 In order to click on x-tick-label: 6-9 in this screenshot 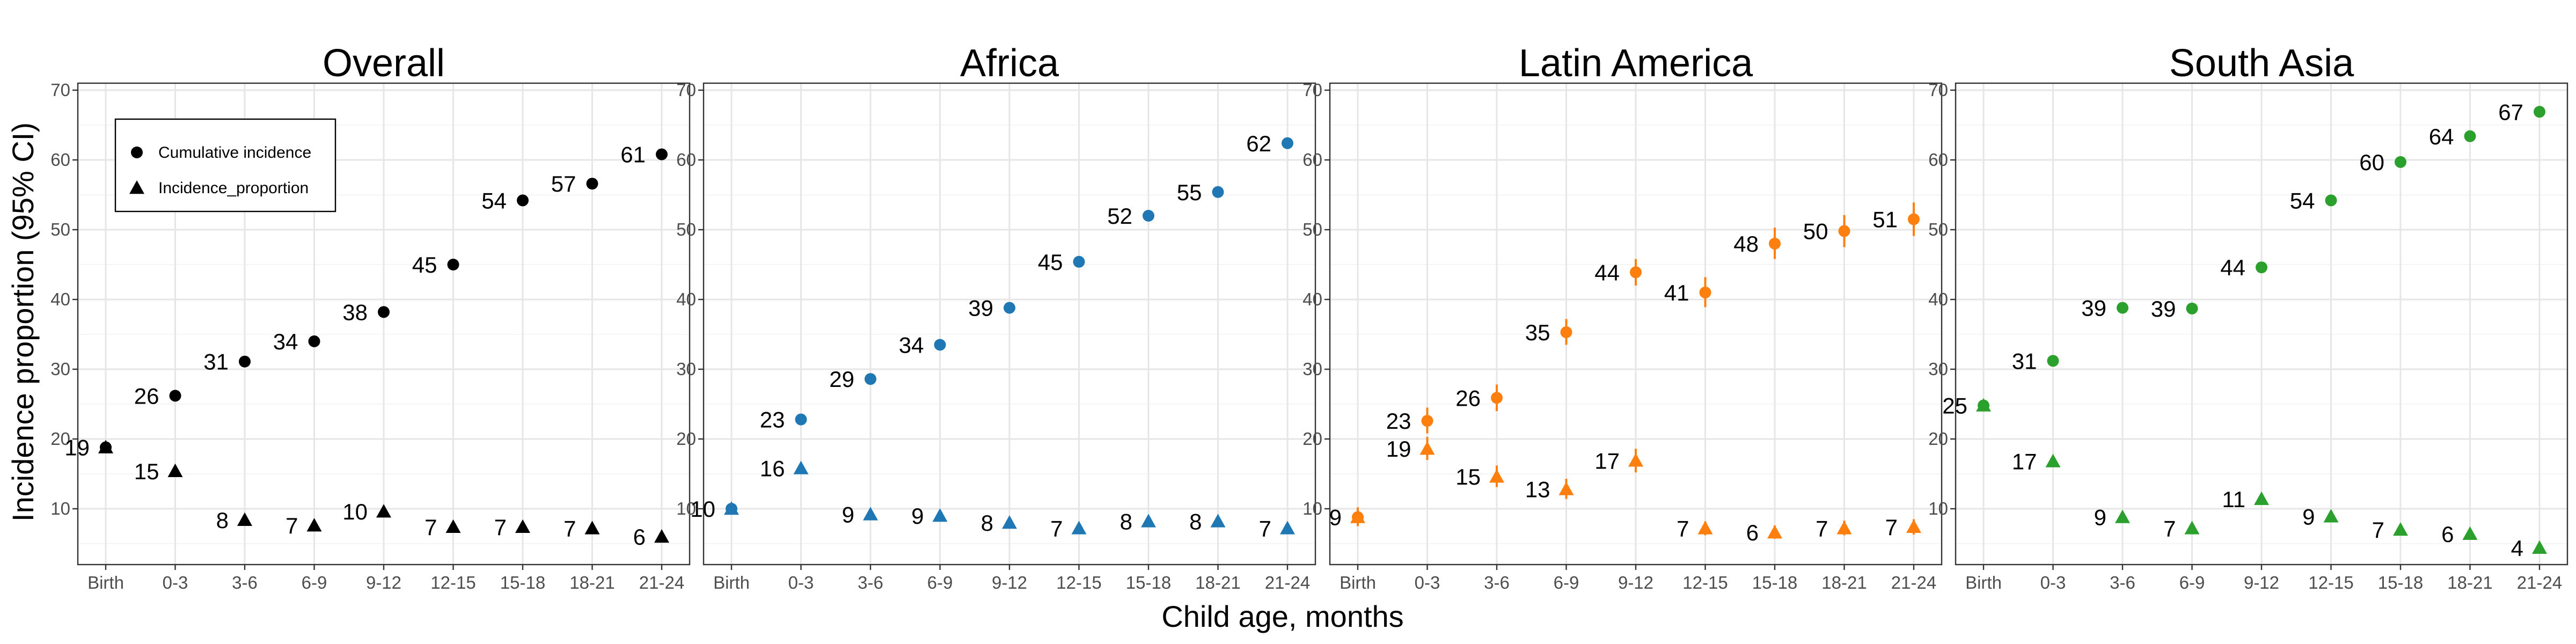, I will do `click(314, 582)`.